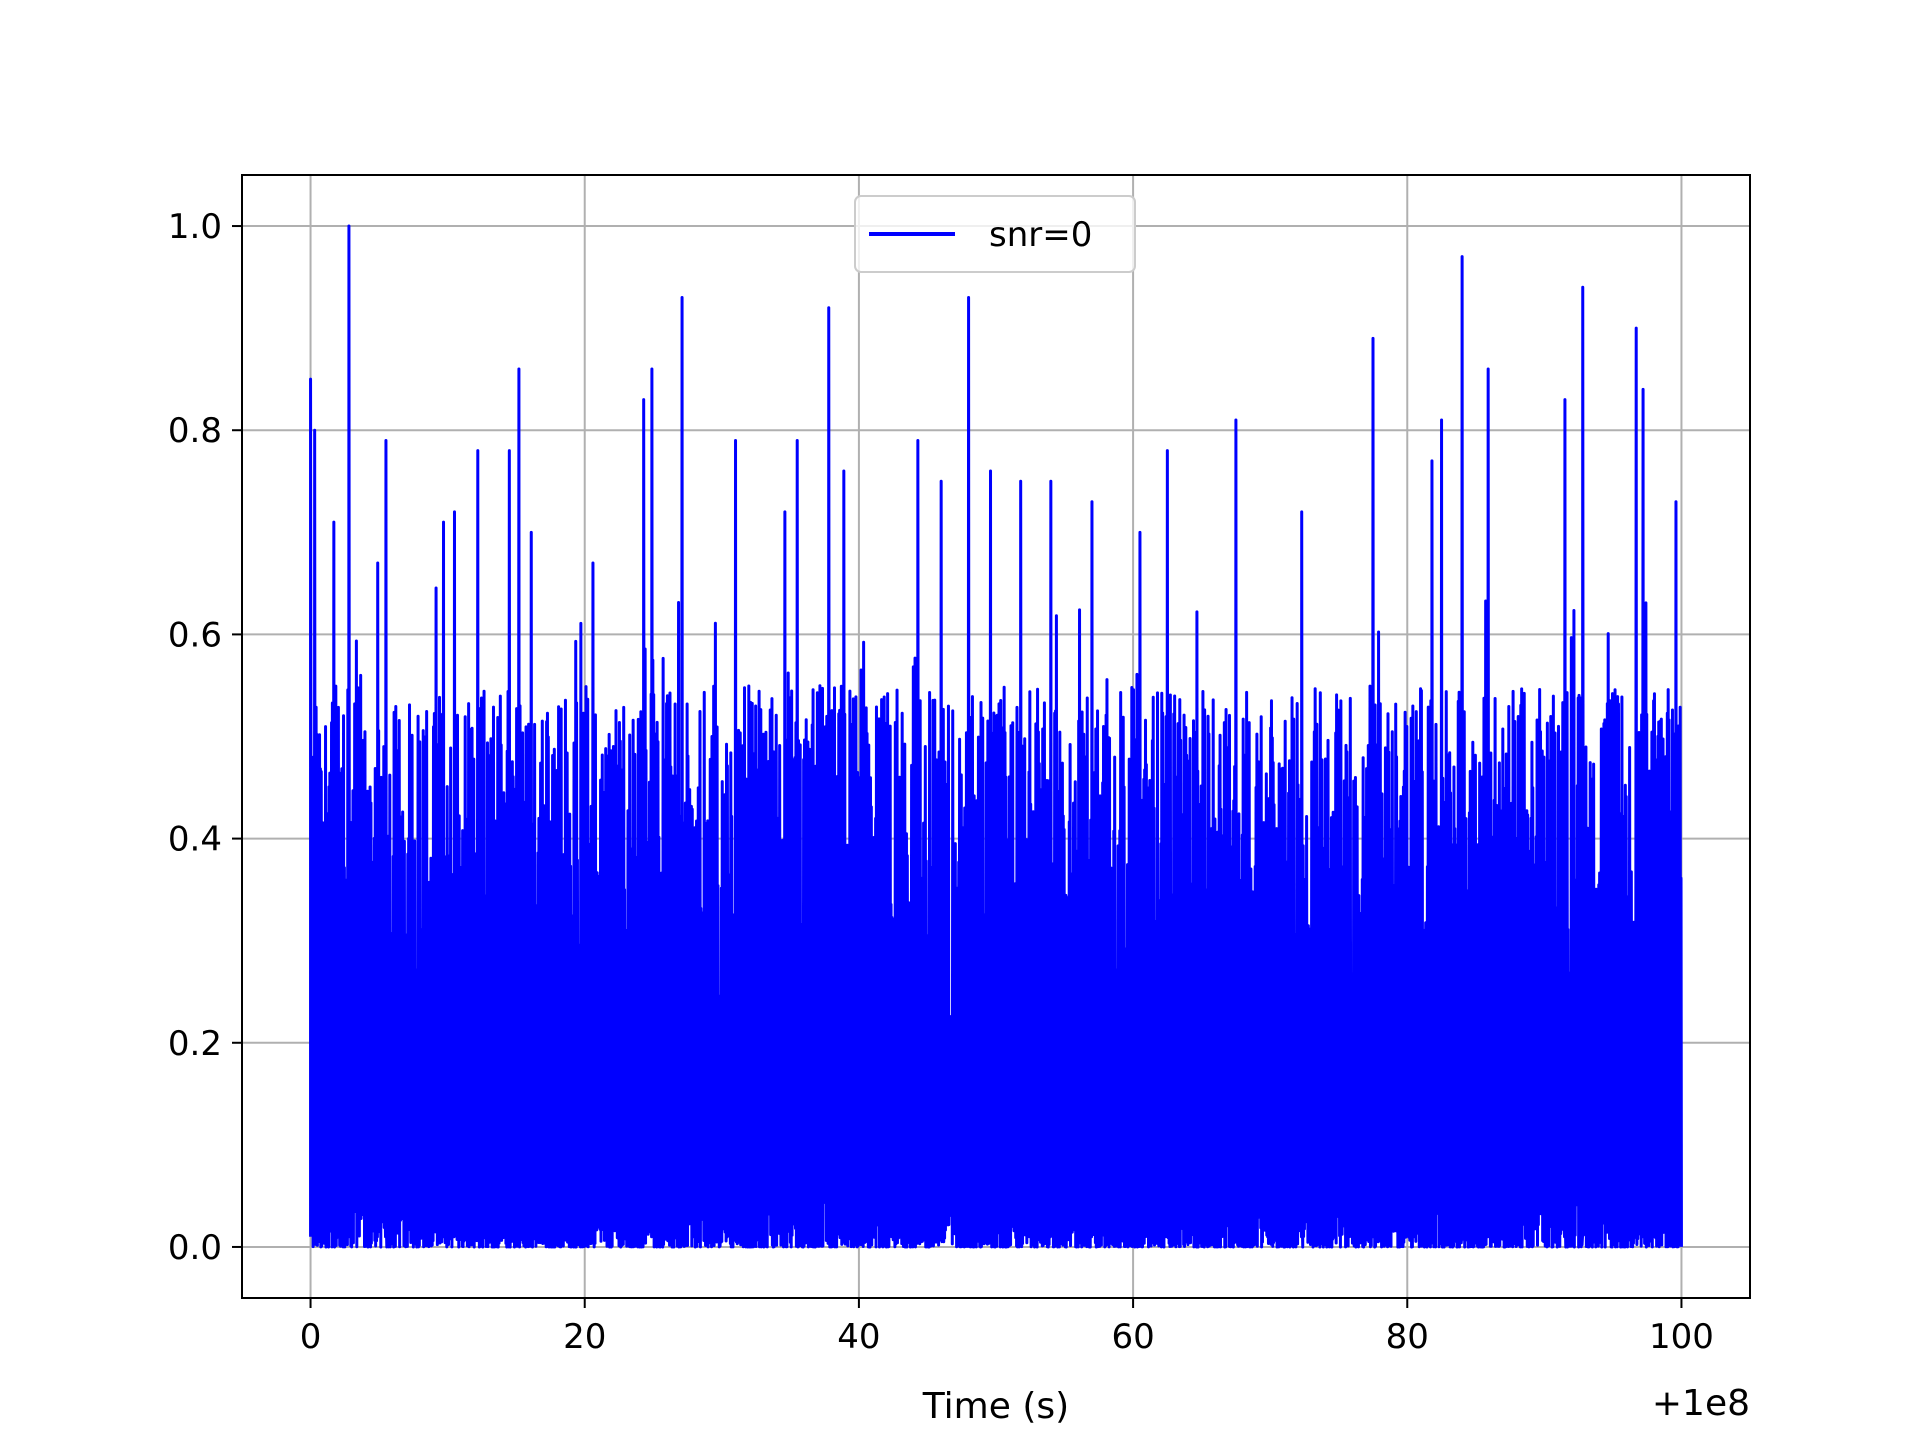 The height and width of the screenshot is (1440, 1920). Describe the element at coordinates (1681, 1337) in the screenshot. I see `x-tick-label: 100` at that location.